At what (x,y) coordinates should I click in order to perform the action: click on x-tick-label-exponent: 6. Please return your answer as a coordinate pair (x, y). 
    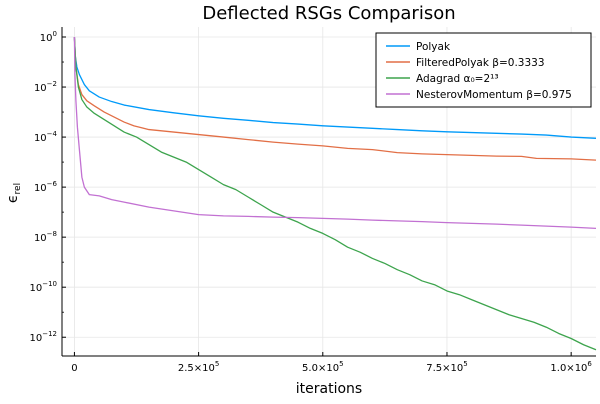
    Looking at the image, I should click on (589, 364).